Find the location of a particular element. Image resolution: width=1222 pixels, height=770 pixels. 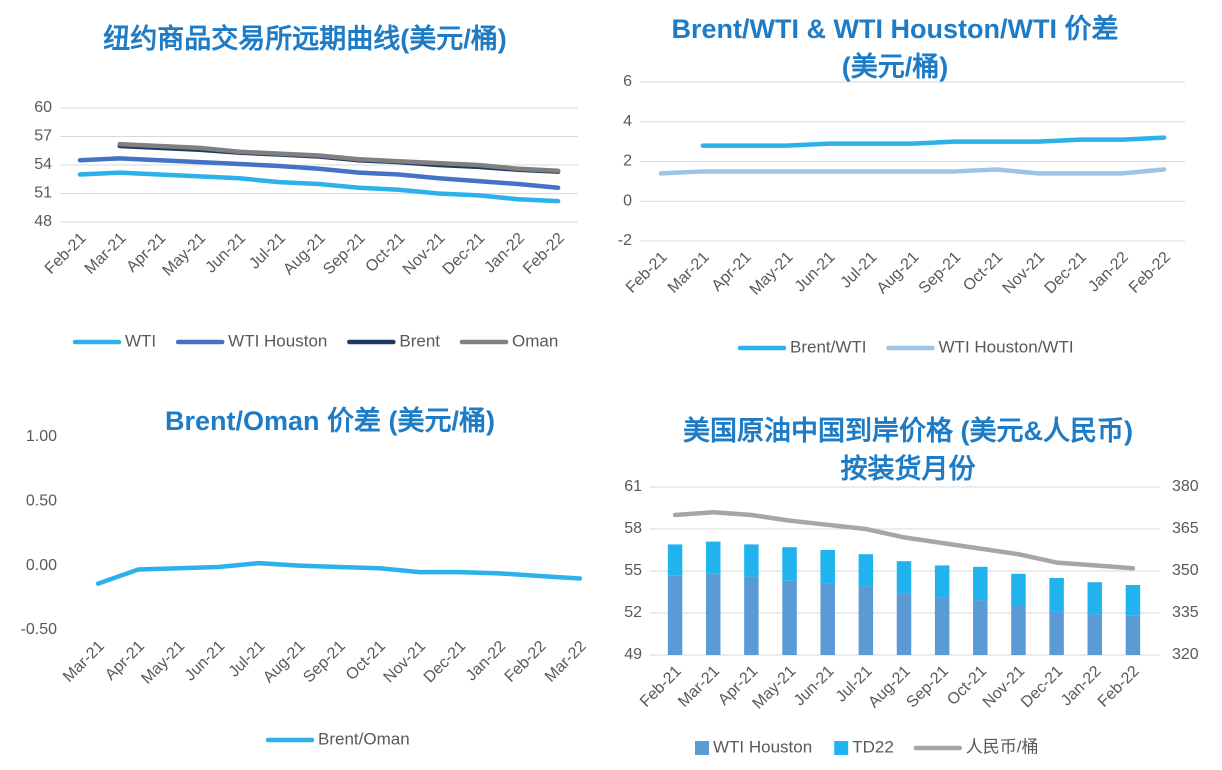

y-tick-label: 0.00 is located at coordinates (41, 565).